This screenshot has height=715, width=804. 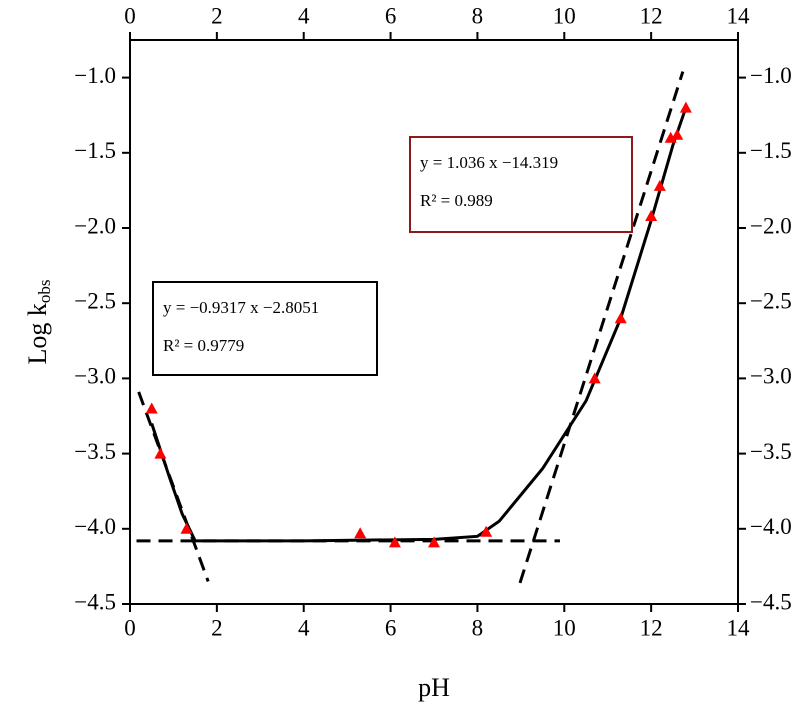 I want to click on y-tick-label: −1.5, so click(x=95, y=150).